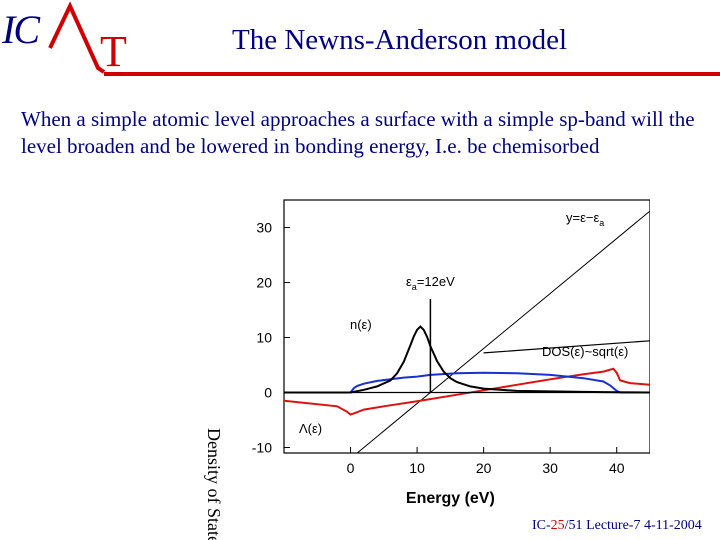  What do you see at coordinates (264, 228) in the screenshot?
I see `y-tick-label: 30` at bounding box center [264, 228].